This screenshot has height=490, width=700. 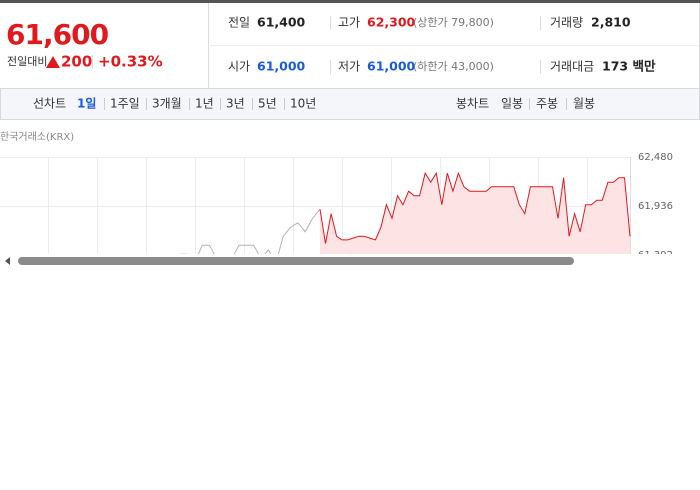 I want to click on stat-note: (하한가 43,000), so click(x=453, y=66).